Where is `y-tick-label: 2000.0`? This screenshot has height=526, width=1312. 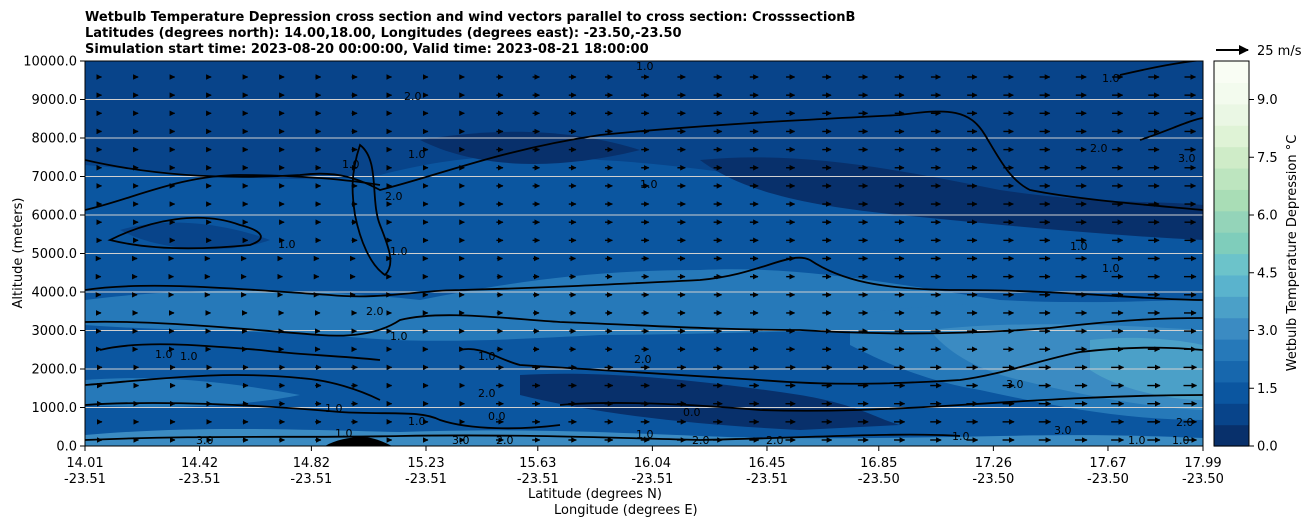 y-tick-label: 2000.0 is located at coordinates (55, 370).